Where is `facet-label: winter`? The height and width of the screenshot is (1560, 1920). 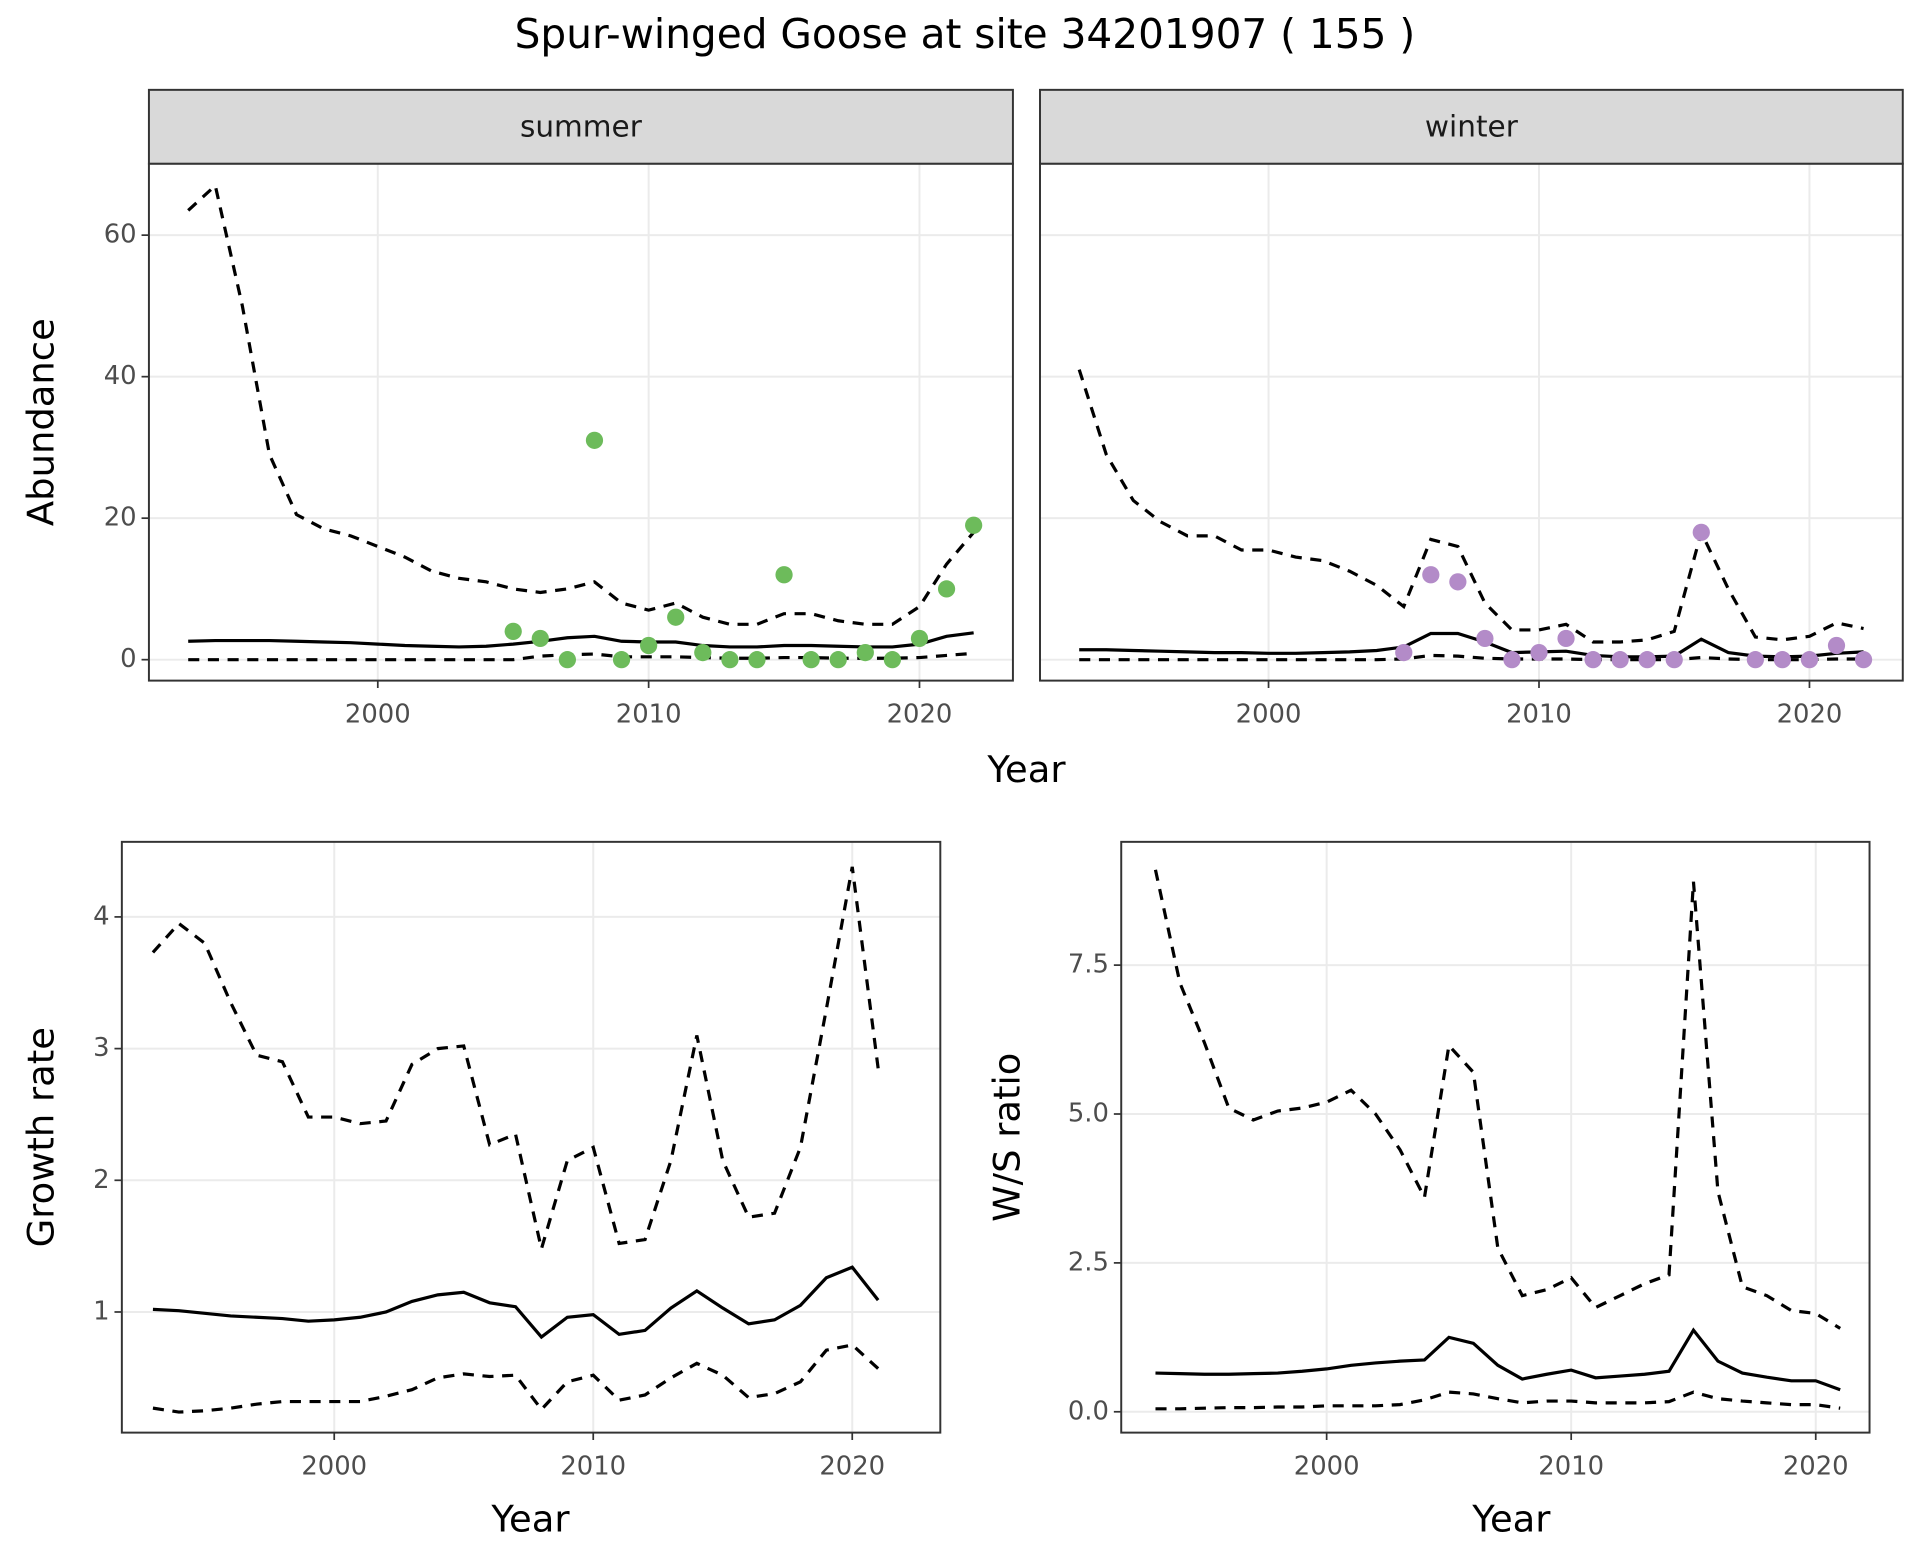 facet-label: winter is located at coordinates (1472, 126).